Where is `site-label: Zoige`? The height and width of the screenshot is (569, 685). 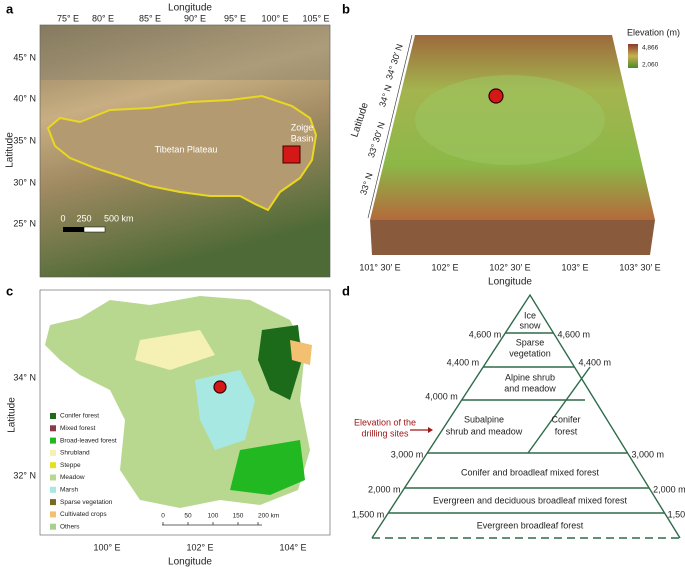
site-label: Zoige is located at coordinates (302, 127).